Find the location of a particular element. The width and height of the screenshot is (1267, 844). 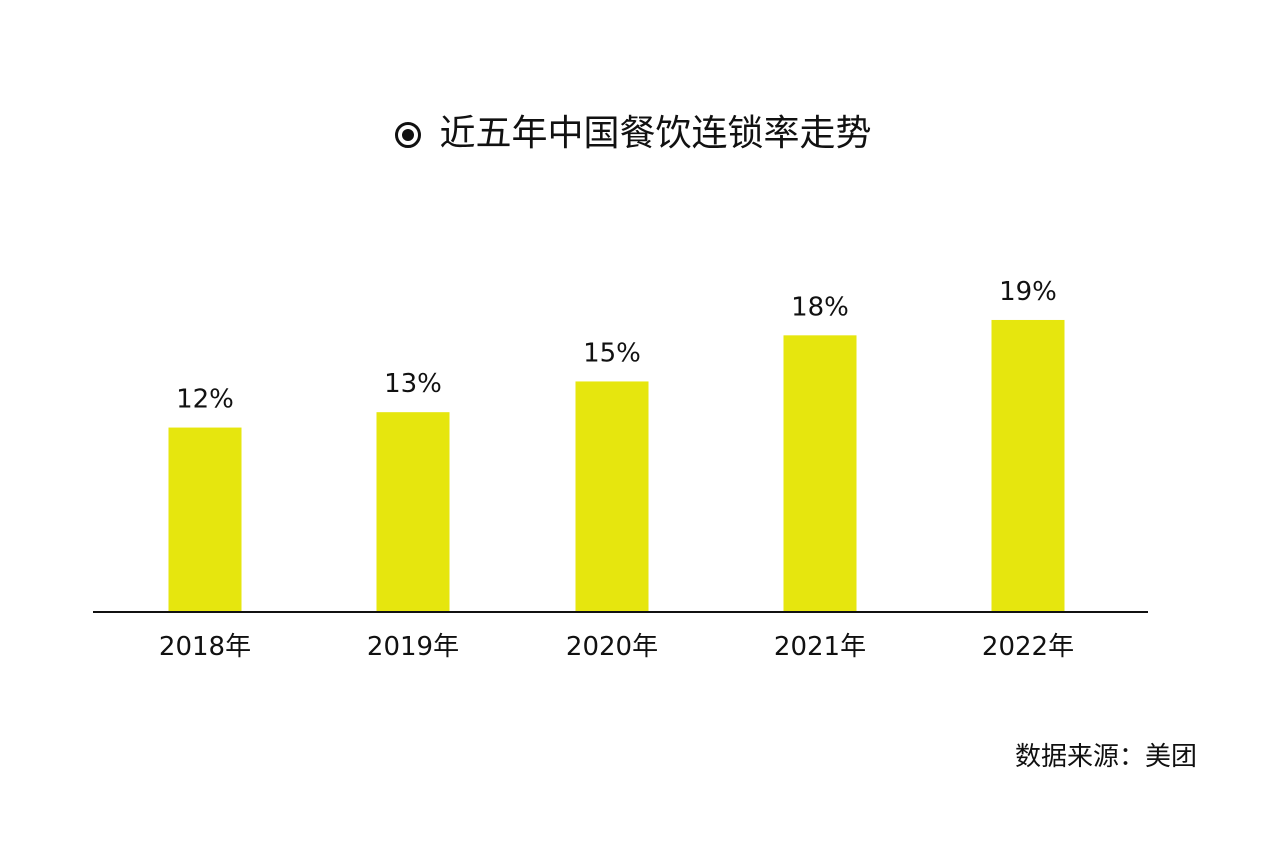

value-label: 19% is located at coordinates (1028, 292).